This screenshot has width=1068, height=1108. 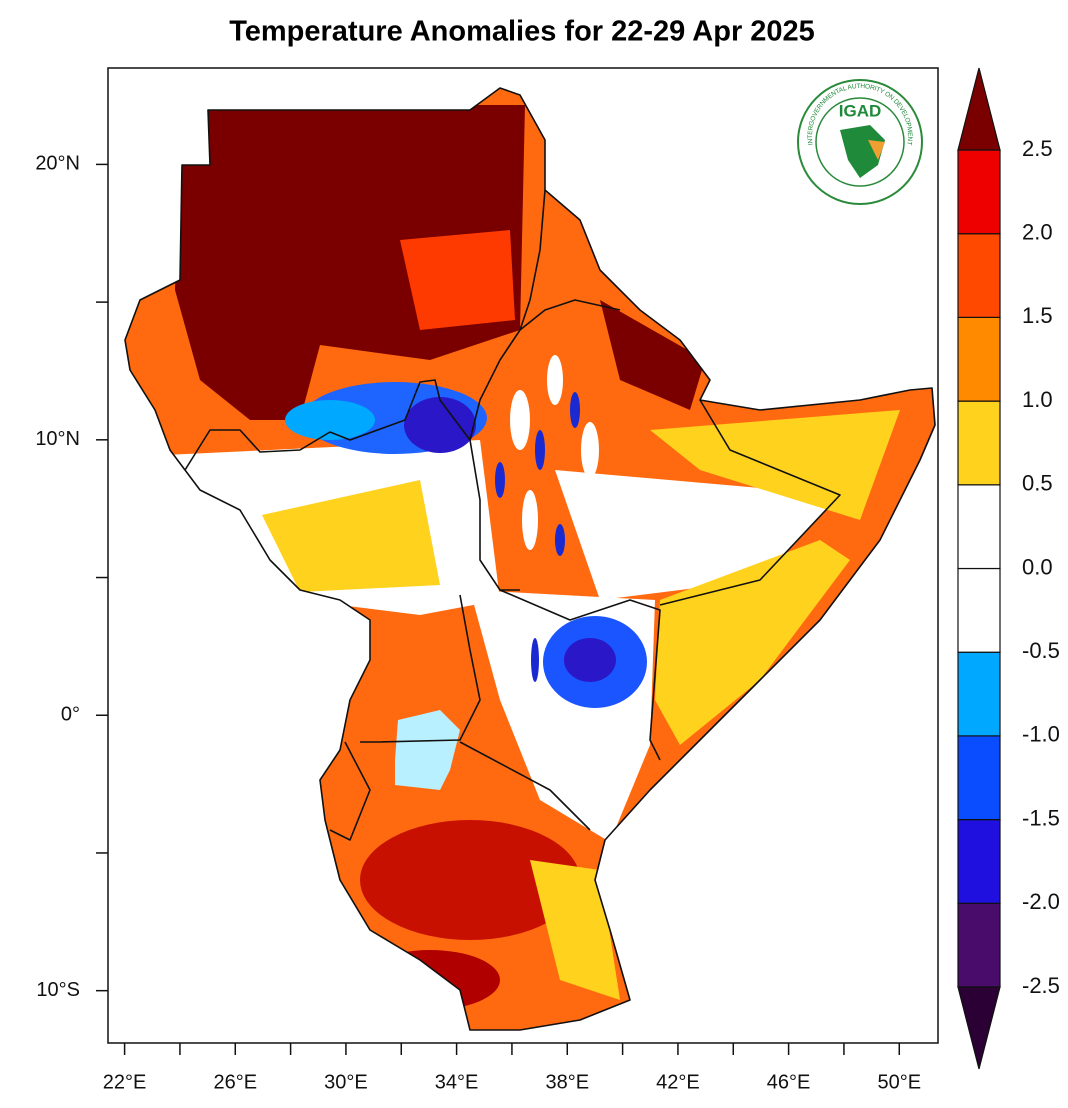 What do you see at coordinates (1037, 232) in the screenshot?
I see `colorbar-label: 2.0` at bounding box center [1037, 232].